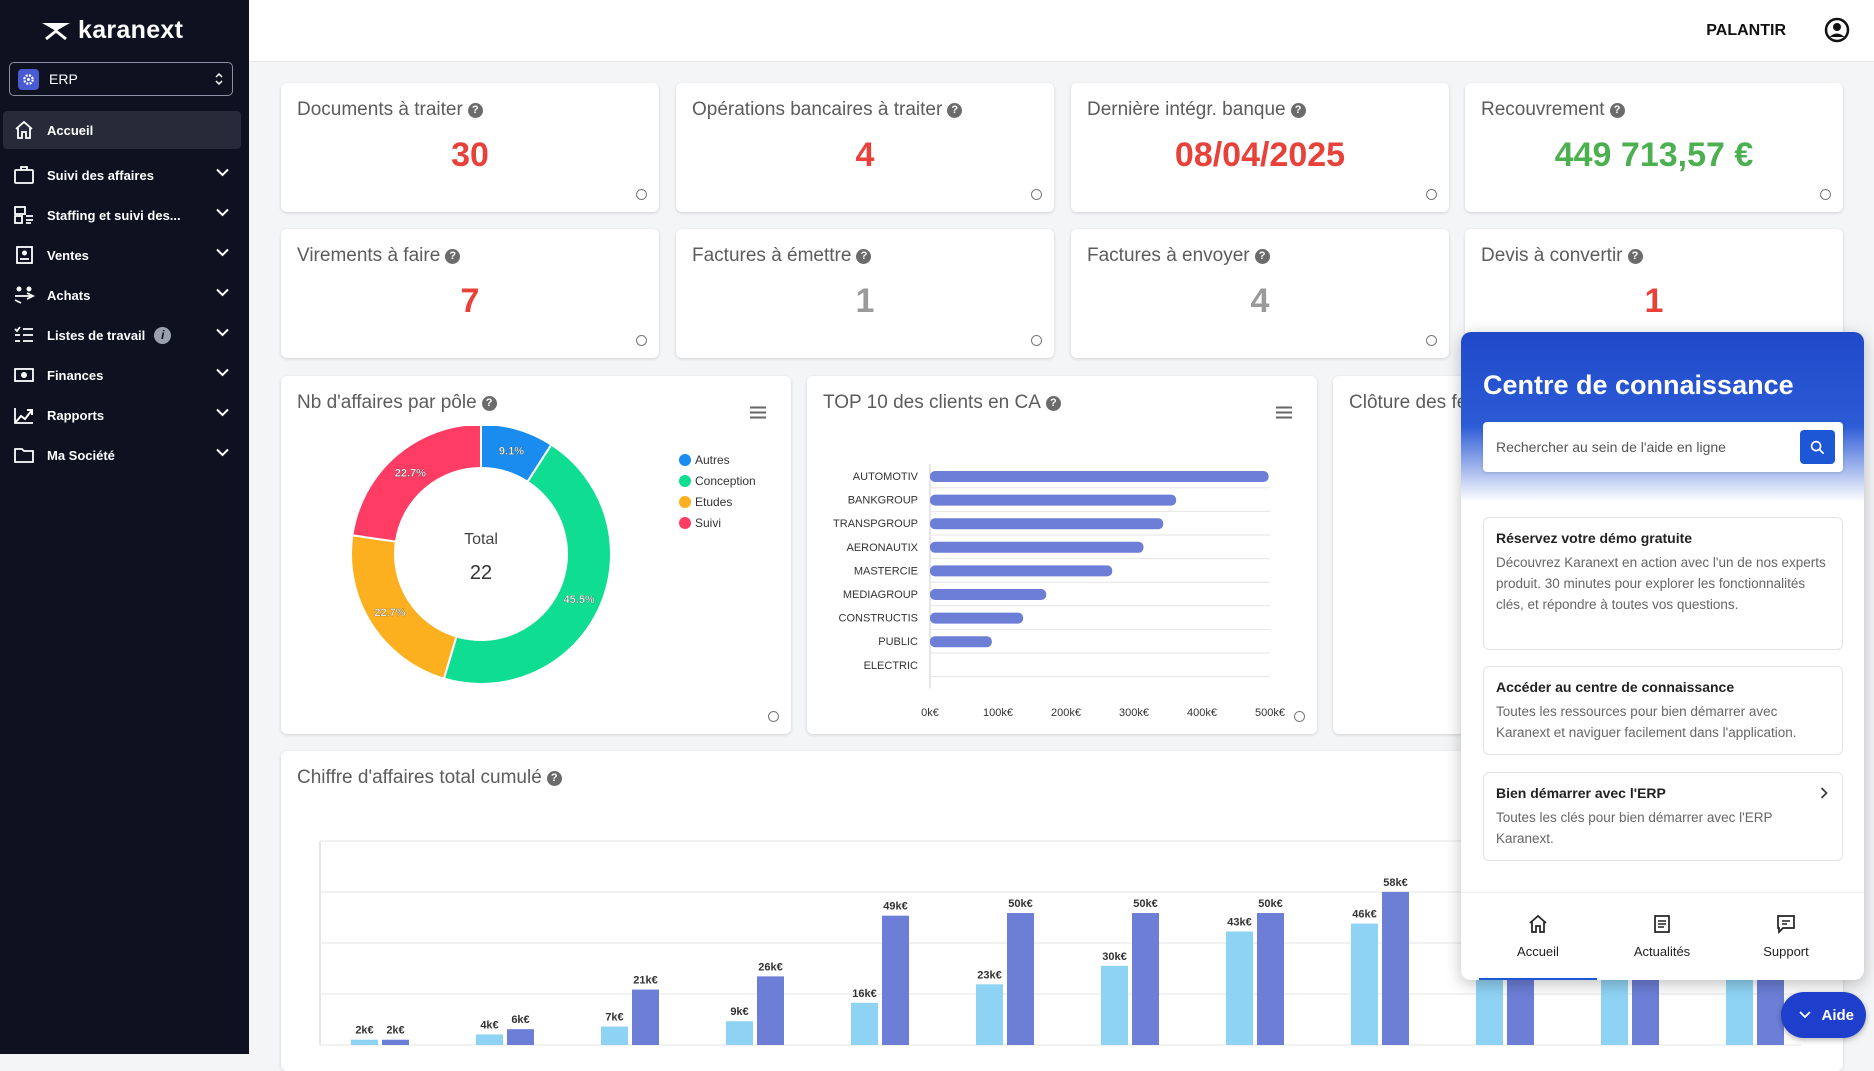  Describe the element at coordinates (527, 564) in the screenshot. I see `donut-slice-conception` at that location.